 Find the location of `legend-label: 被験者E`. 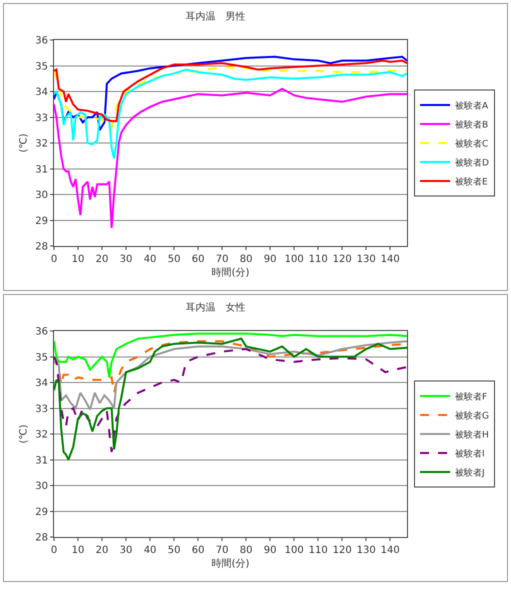

legend-label: 被験者E is located at coordinates (471, 182).